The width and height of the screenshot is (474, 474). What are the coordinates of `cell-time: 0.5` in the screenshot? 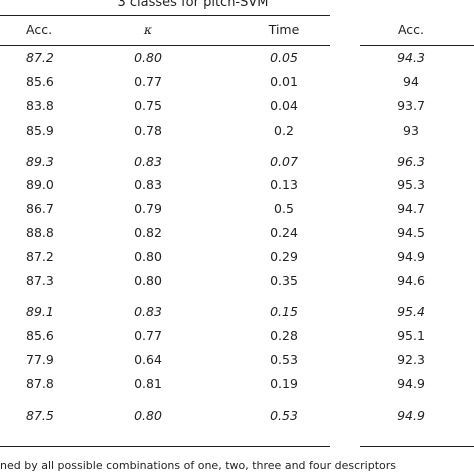 It's located at (284, 208).